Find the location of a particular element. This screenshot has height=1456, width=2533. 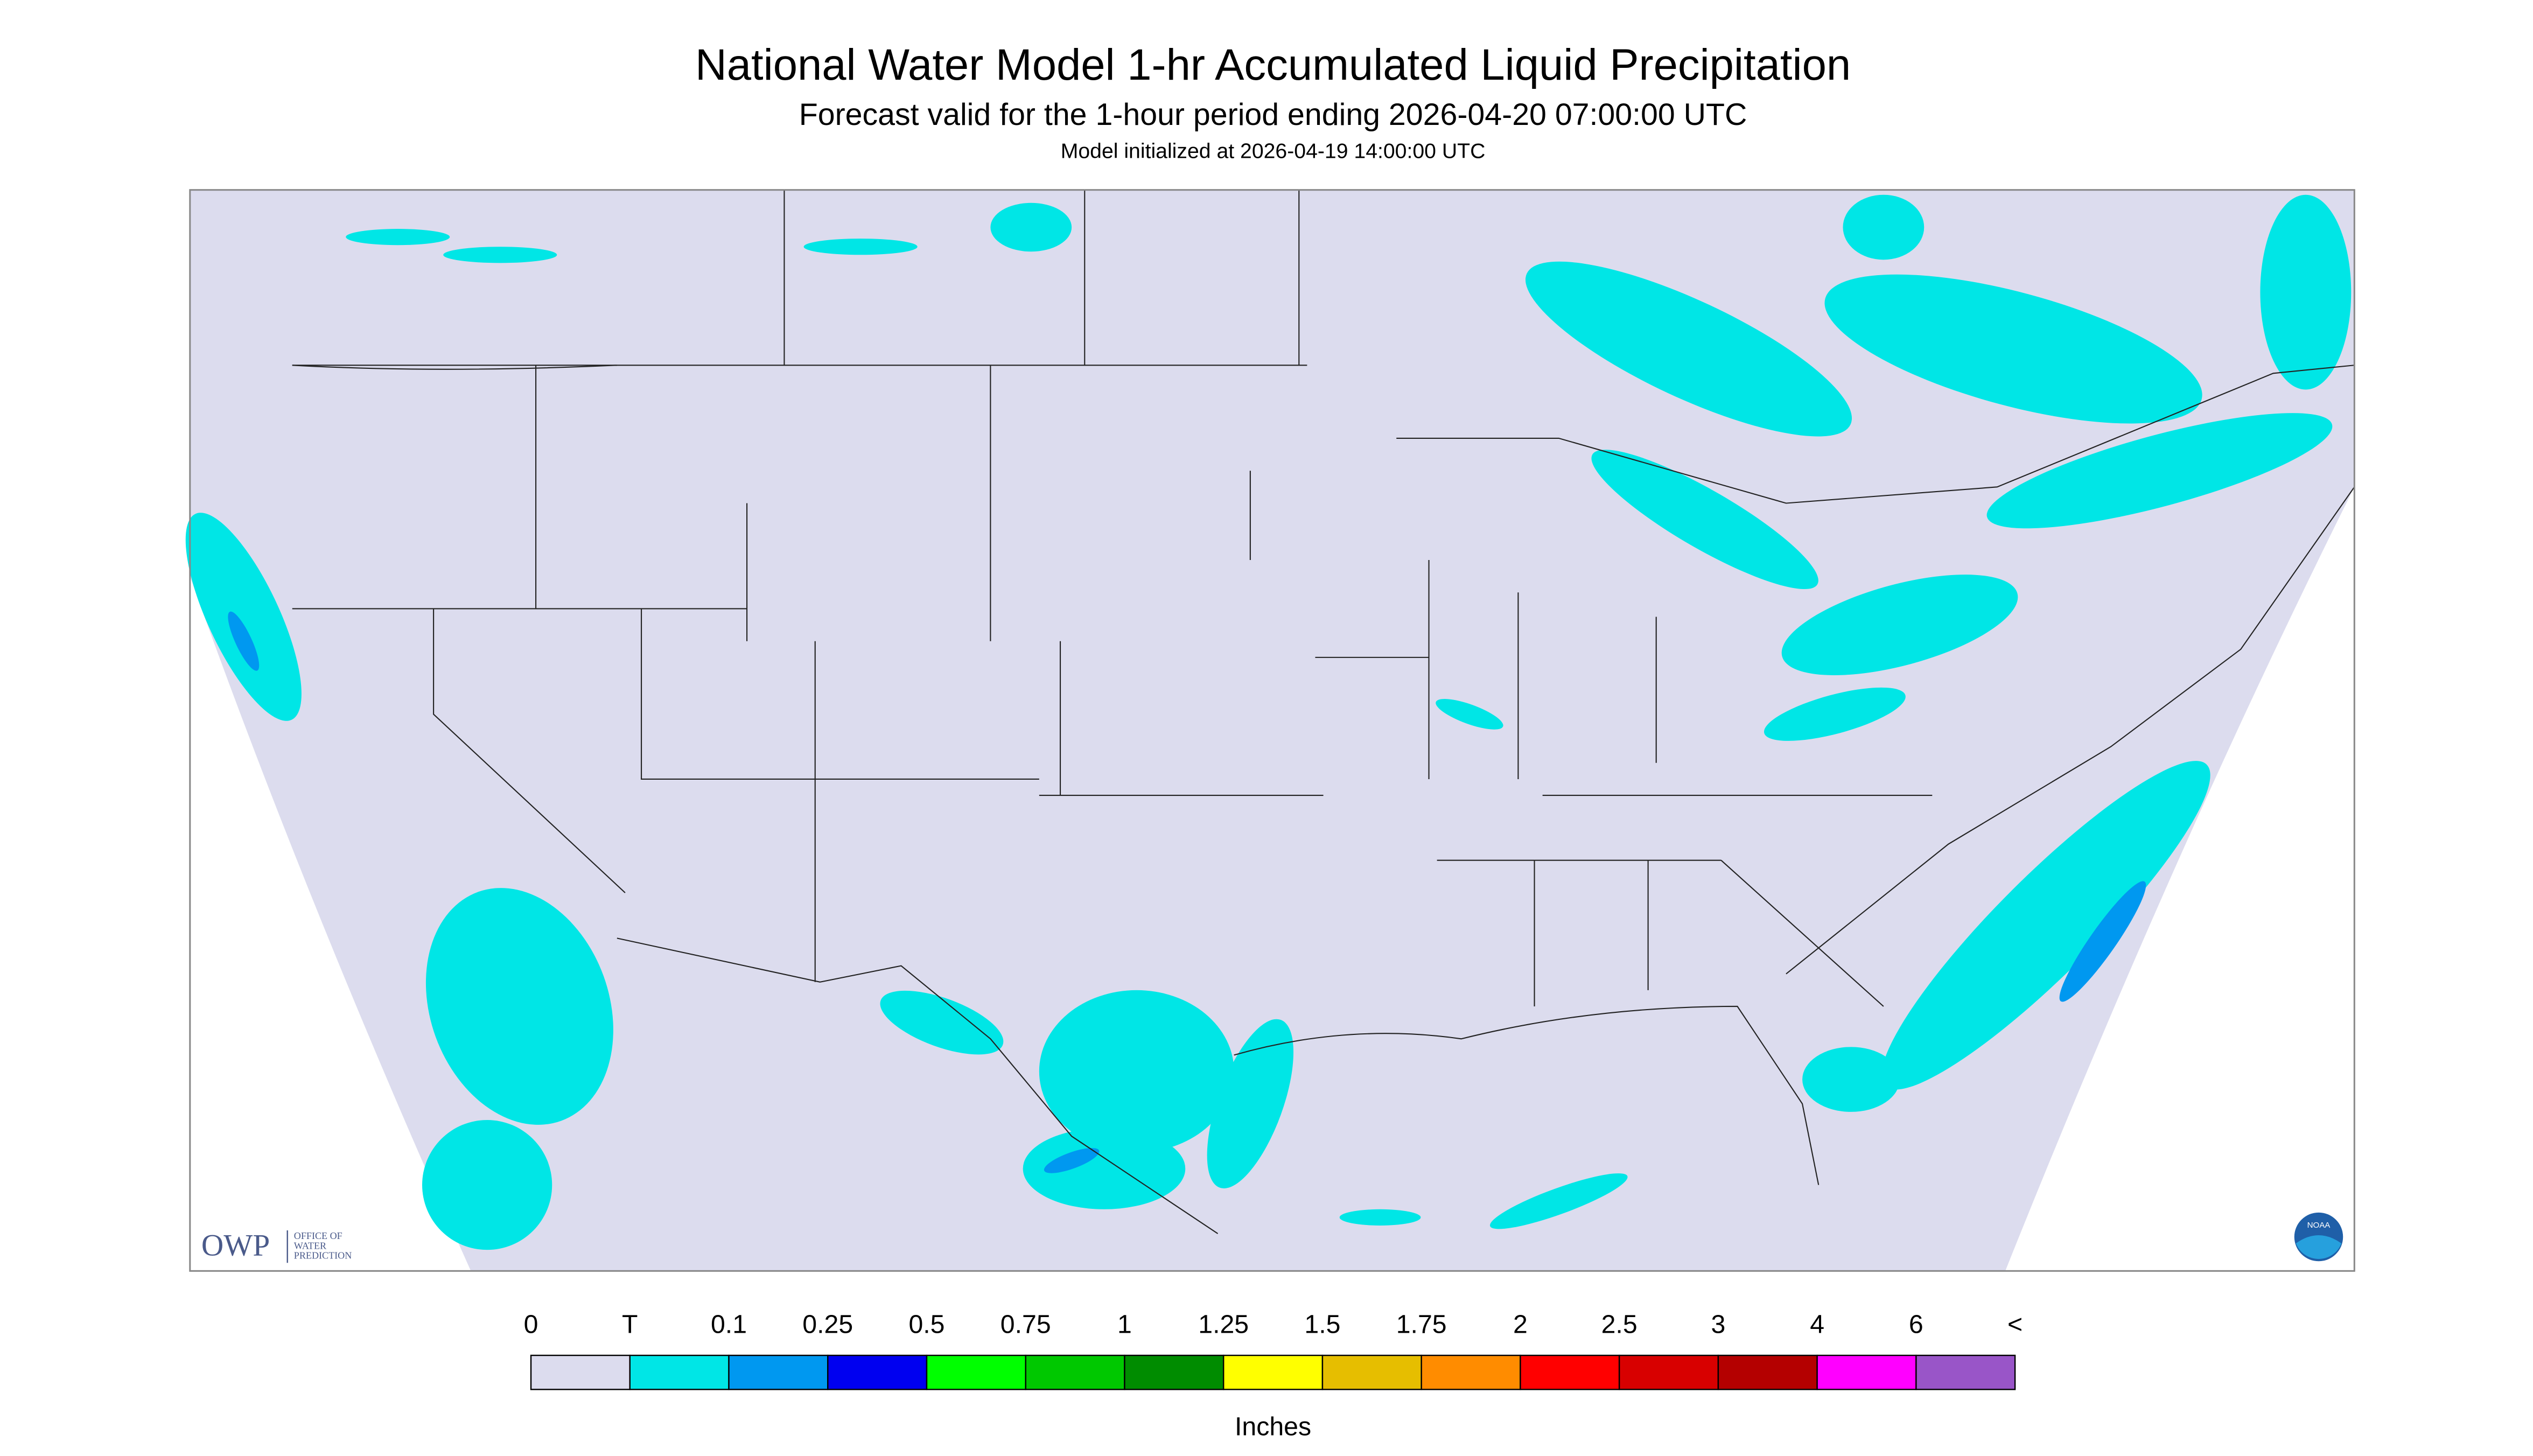

legend-label: 0.5 is located at coordinates (926, 1324).